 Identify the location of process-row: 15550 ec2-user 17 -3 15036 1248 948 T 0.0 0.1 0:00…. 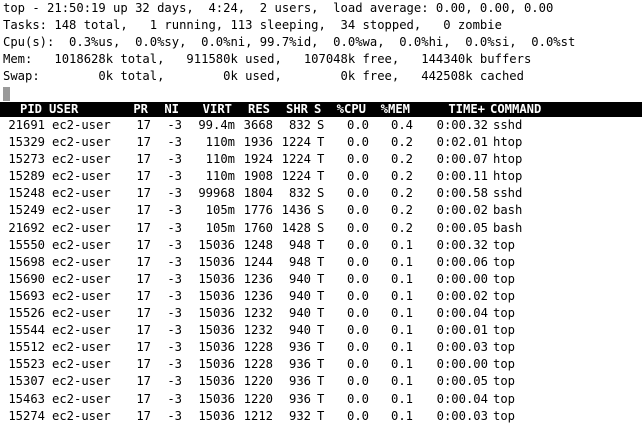
(322, 245).